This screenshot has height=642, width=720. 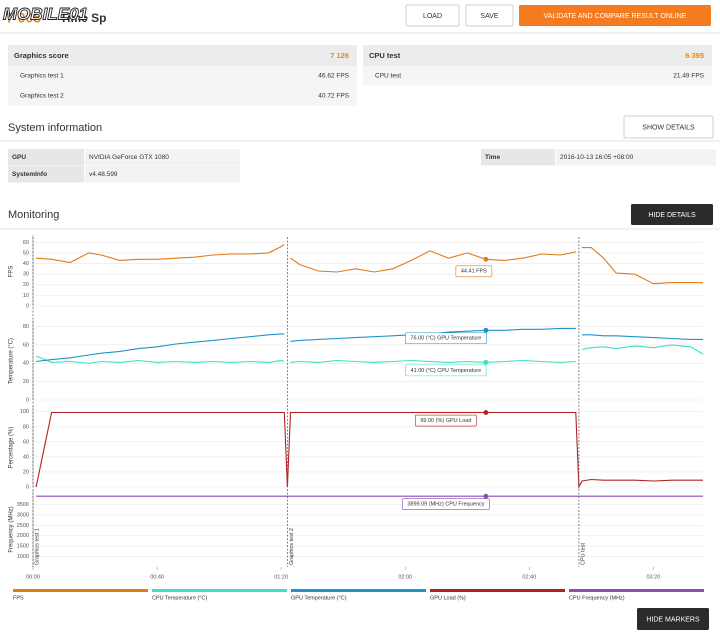 What do you see at coordinates (333, 96) in the screenshot?
I see `test-value: 40.72 FPS` at bounding box center [333, 96].